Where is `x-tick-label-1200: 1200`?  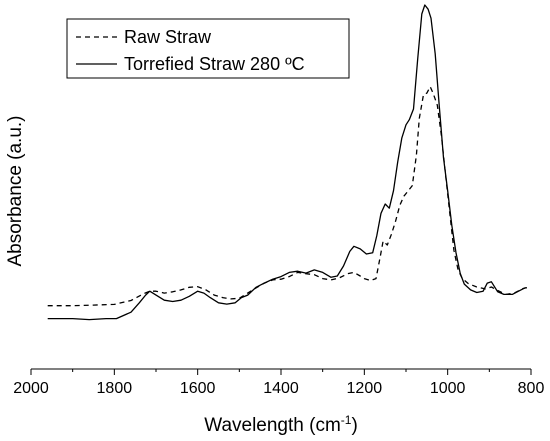
x-tick-label-1200: 1200 is located at coordinates (365, 388).